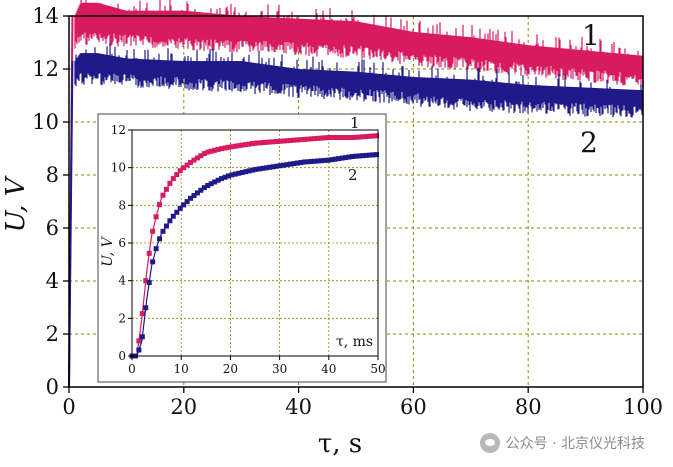  I want to click on inset-x-tick-label: 30, so click(279, 369).